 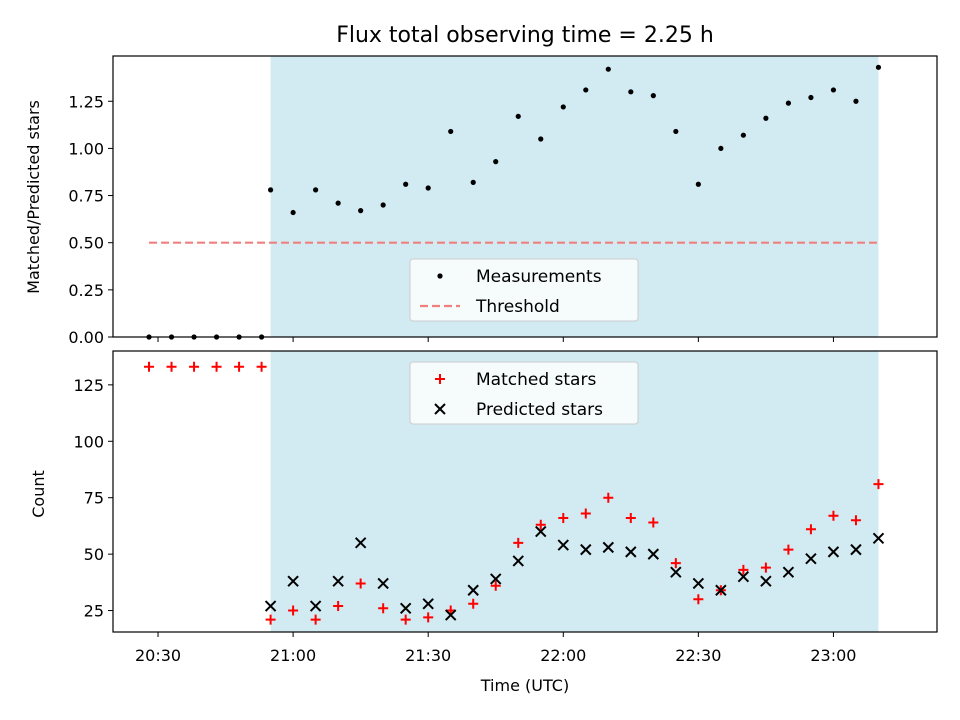 I want to click on y-tick-label: 1.00, so click(x=86, y=148).